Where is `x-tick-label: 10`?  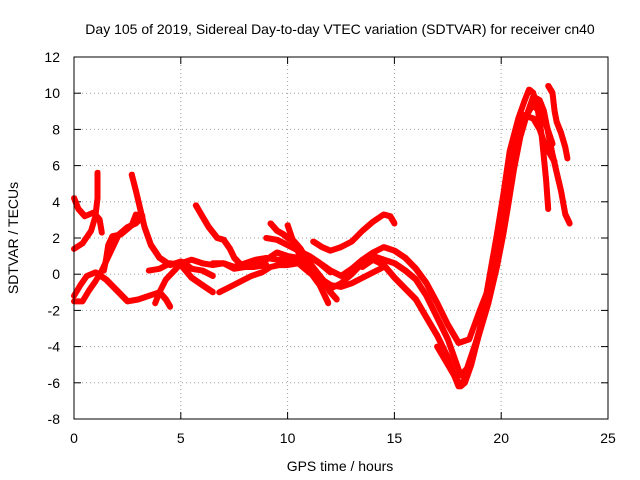 x-tick-label: 10 is located at coordinates (288, 438).